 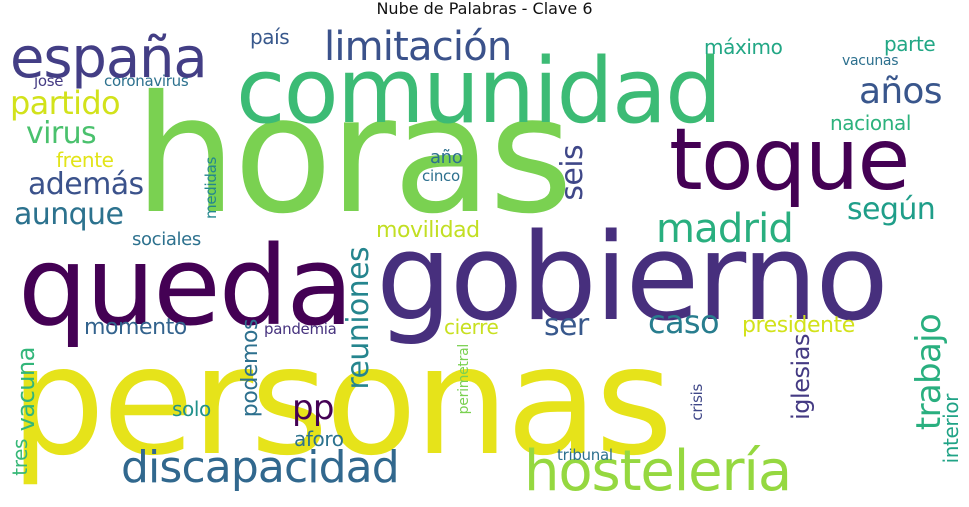 I want to click on chart-title: Nube de Palabras - Clave 6, so click(x=484, y=9).